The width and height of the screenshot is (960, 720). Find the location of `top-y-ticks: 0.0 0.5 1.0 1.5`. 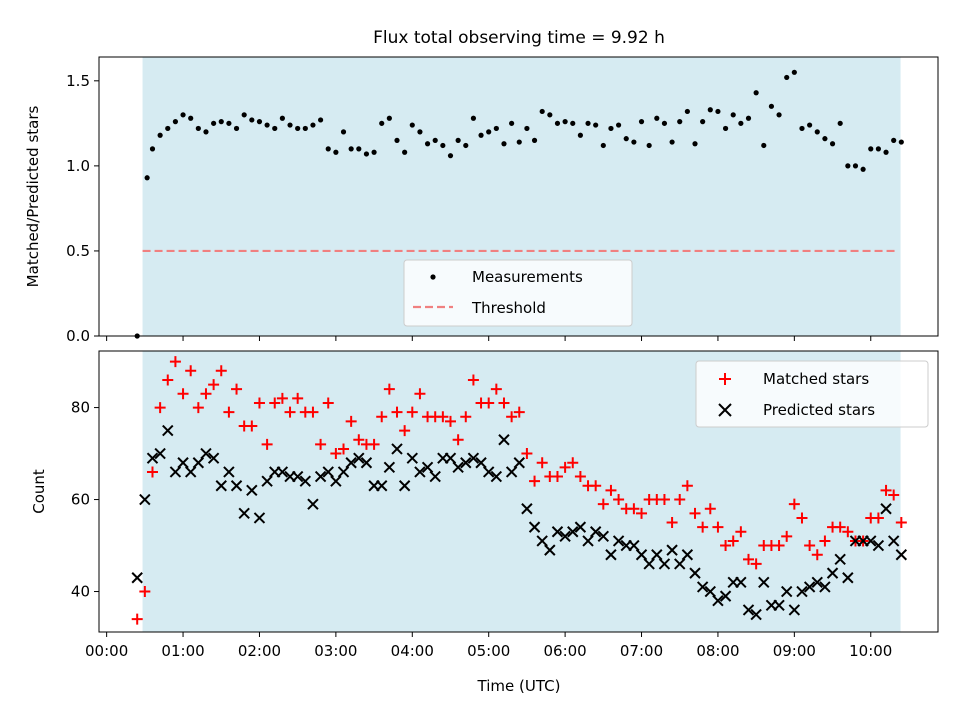

top-y-ticks: 0.0 0.5 1.0 1.5 is located at coordinates (82, 208).